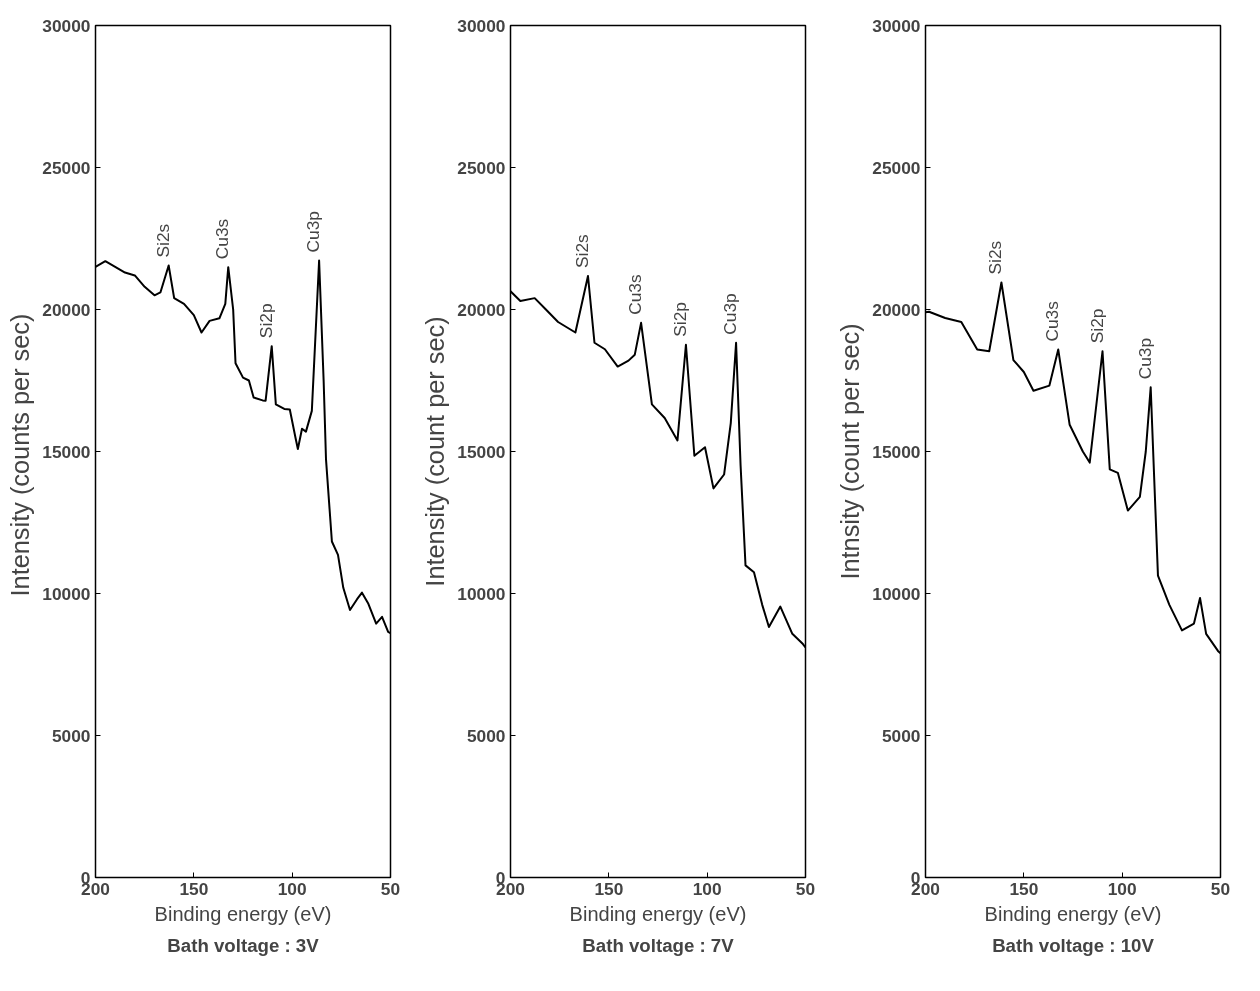 This screenshot has height=991, width=1260. What do you see at coordinates (850, 451) in the screenshot?
I see `y-axis-title: Intnsity (count per sec)` at bounding box center [850, 451].